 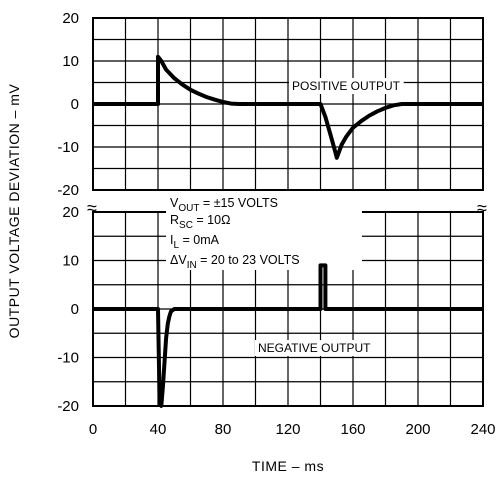 I want to click on top-y-tick-labels: 20 10 0 -10 -20, so click(x=68, y=104).